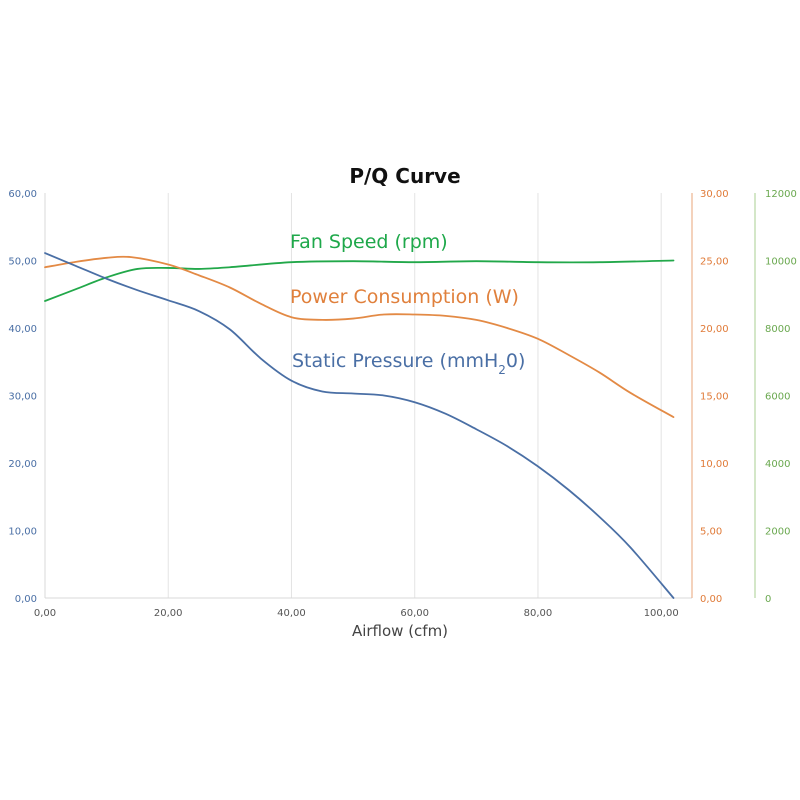  Describe the element at coordinates (777, 397) in the screenshot. I see `y-tick-label-speed: 6000` at that location.